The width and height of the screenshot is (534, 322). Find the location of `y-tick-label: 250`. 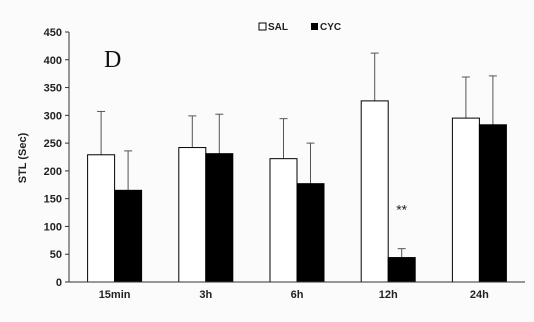

y-tick-label: 250 is located at coordinates (53, 144).